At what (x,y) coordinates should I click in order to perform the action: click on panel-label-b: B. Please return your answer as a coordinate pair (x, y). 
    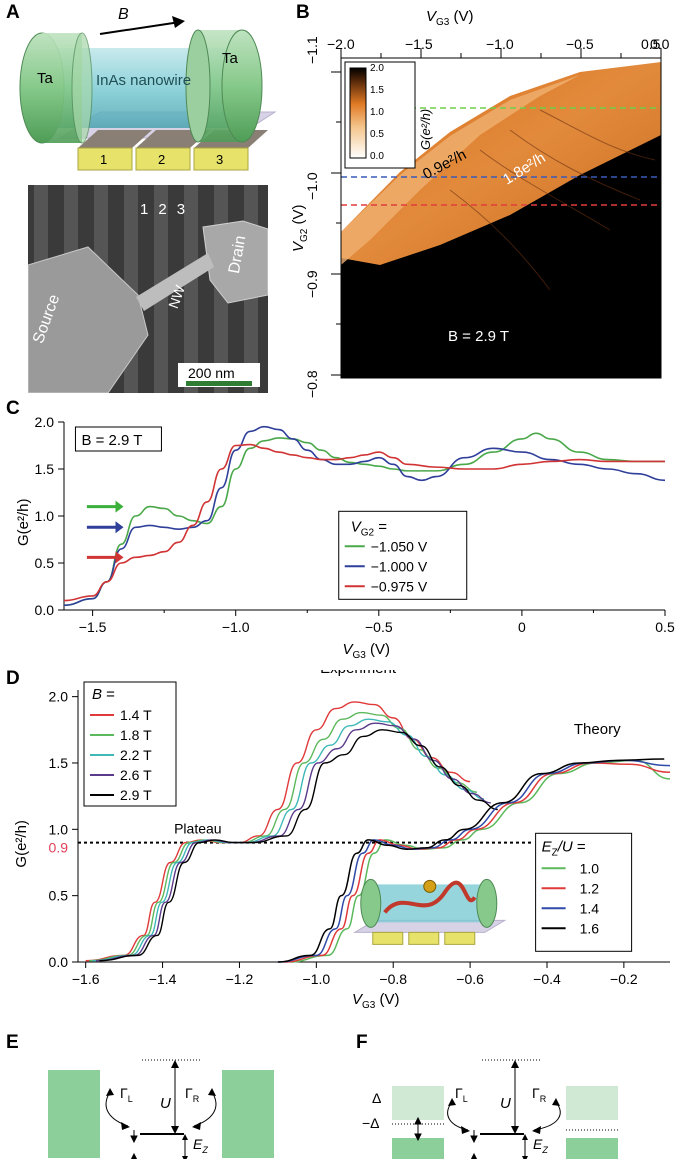
    Looking at the image, I should click on (303, 12).